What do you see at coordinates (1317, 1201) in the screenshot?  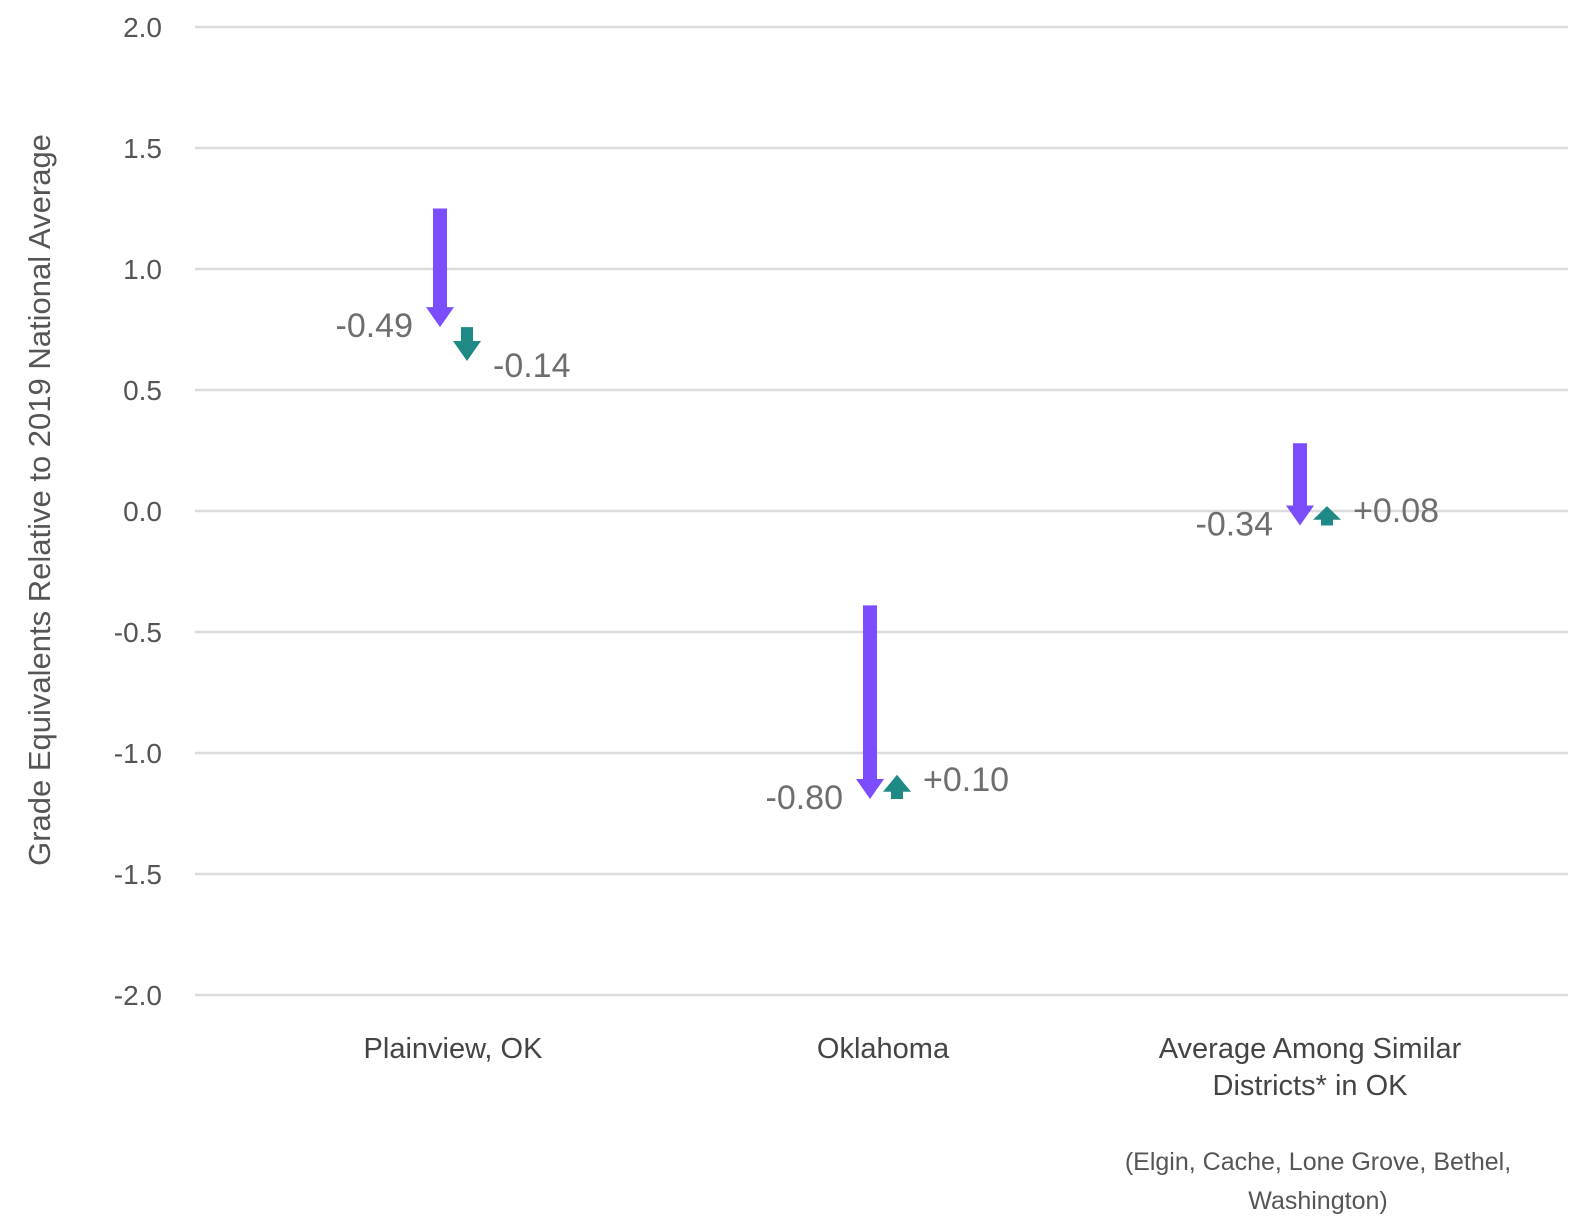 I see `category-note: Washington)` at bounding box center [1317, 1201].